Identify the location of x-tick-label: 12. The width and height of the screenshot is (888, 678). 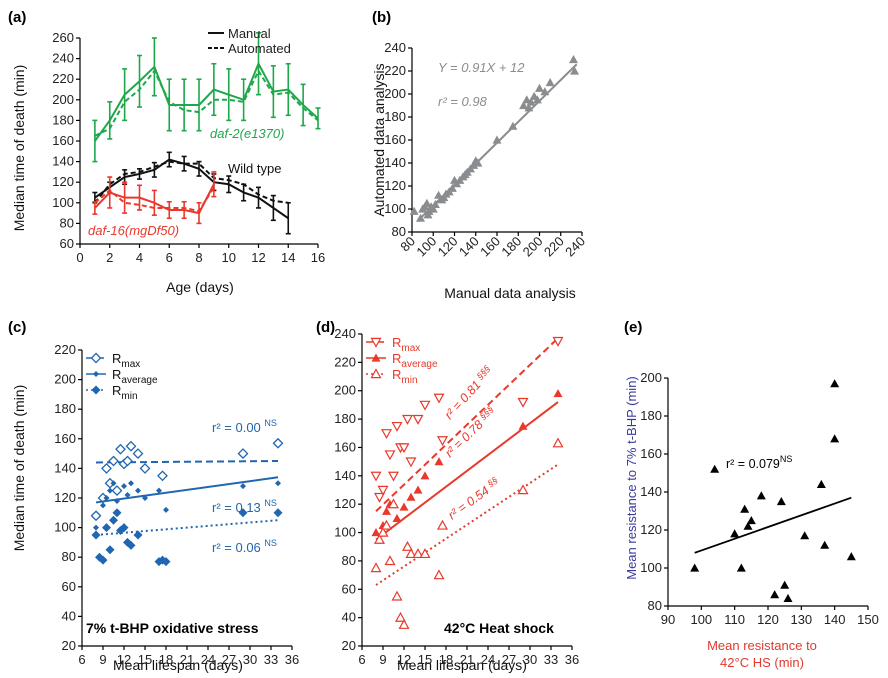
(258, 257).